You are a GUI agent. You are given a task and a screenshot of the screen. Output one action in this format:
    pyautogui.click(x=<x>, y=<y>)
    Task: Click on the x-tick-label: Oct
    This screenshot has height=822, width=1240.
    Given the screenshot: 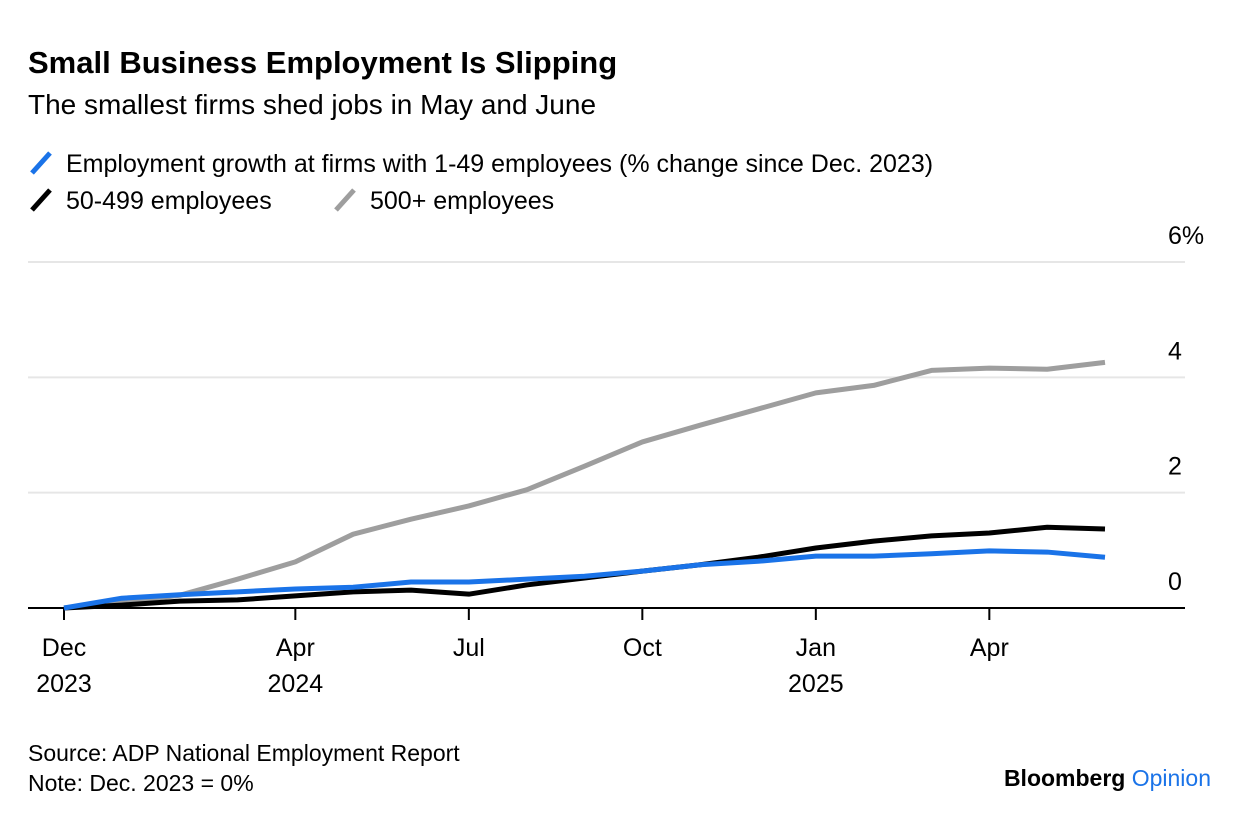 What is the action you would take?
    pyautogui.click(x=642, y=648)
    